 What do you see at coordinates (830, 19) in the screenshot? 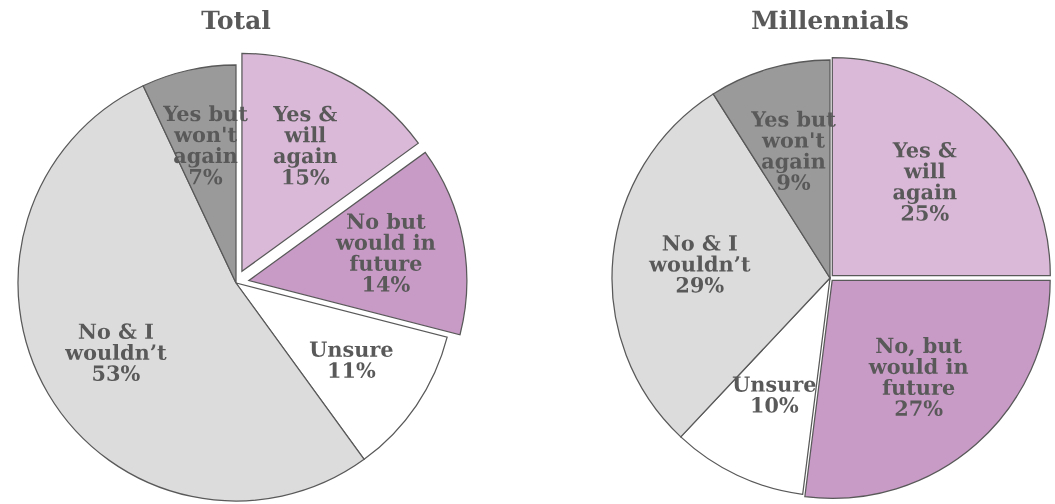
I see `chart-title: Millennials` at bounding box center [830, 19].